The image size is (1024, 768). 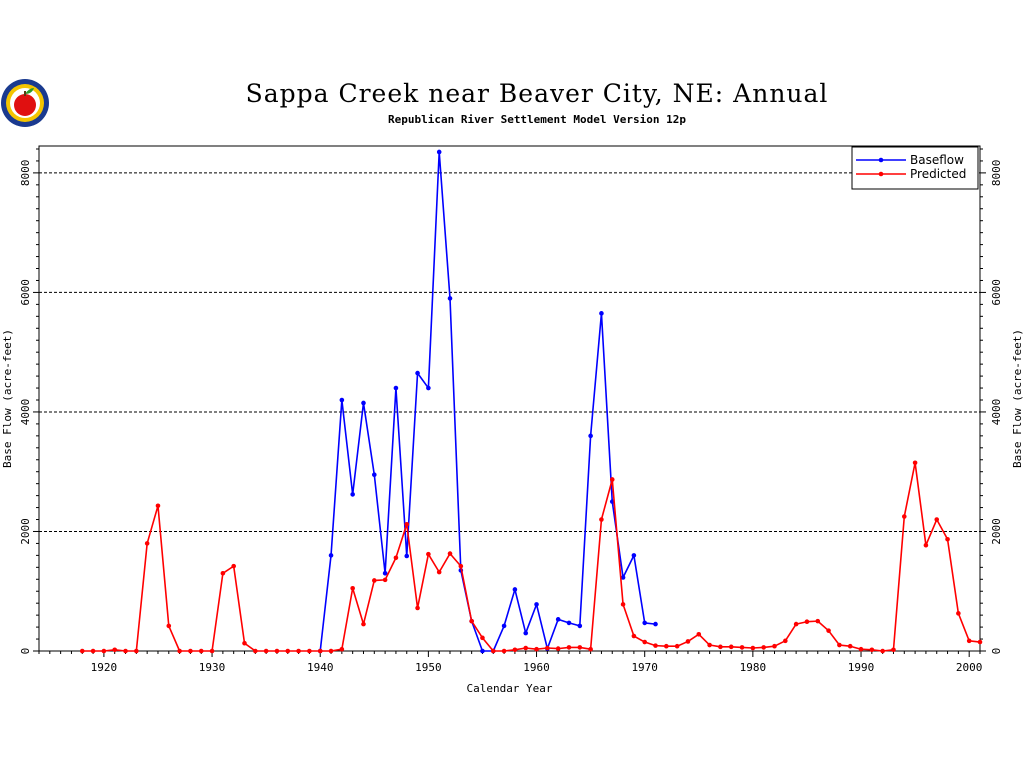 I want to click on y-tick-label-left: 8000, so click(x=25, y=173).